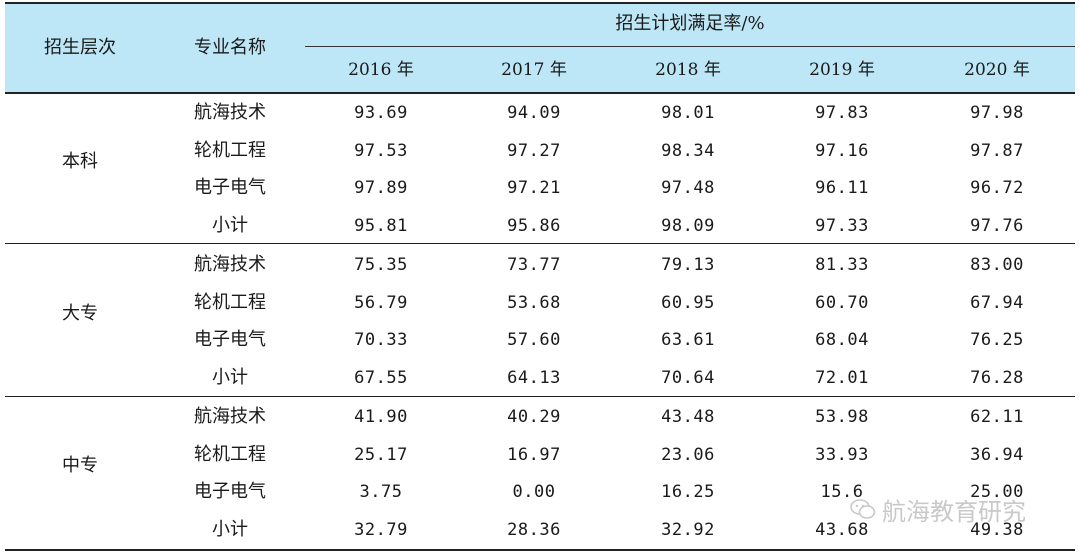 This screenshot has width=1080, height=555. I want to click on value-cell: 53.98, so click(842, 417).